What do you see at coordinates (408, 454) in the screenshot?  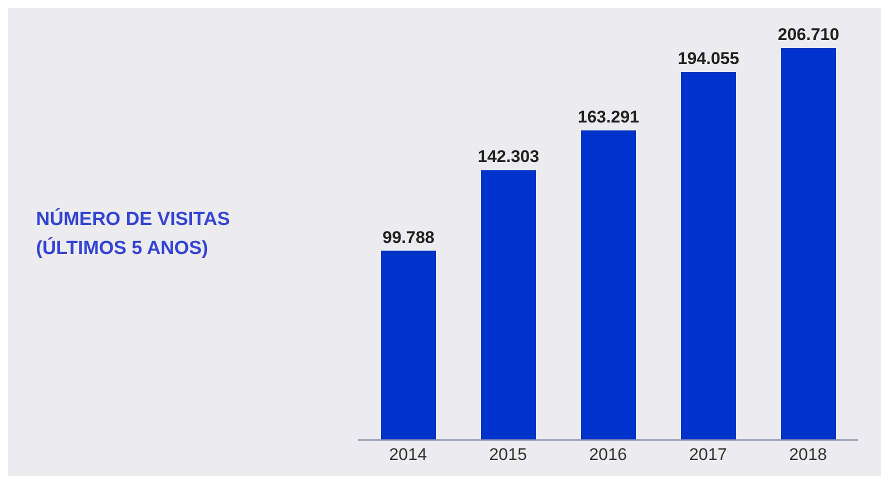 I see `x-tick-label: 2014` at bounding box center [408, 454].